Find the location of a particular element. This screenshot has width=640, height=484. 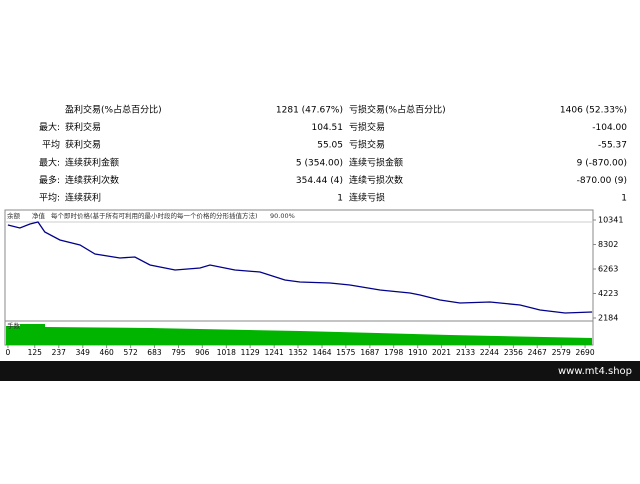

loss-value: -55.37 is located at coordinates (612, 146).